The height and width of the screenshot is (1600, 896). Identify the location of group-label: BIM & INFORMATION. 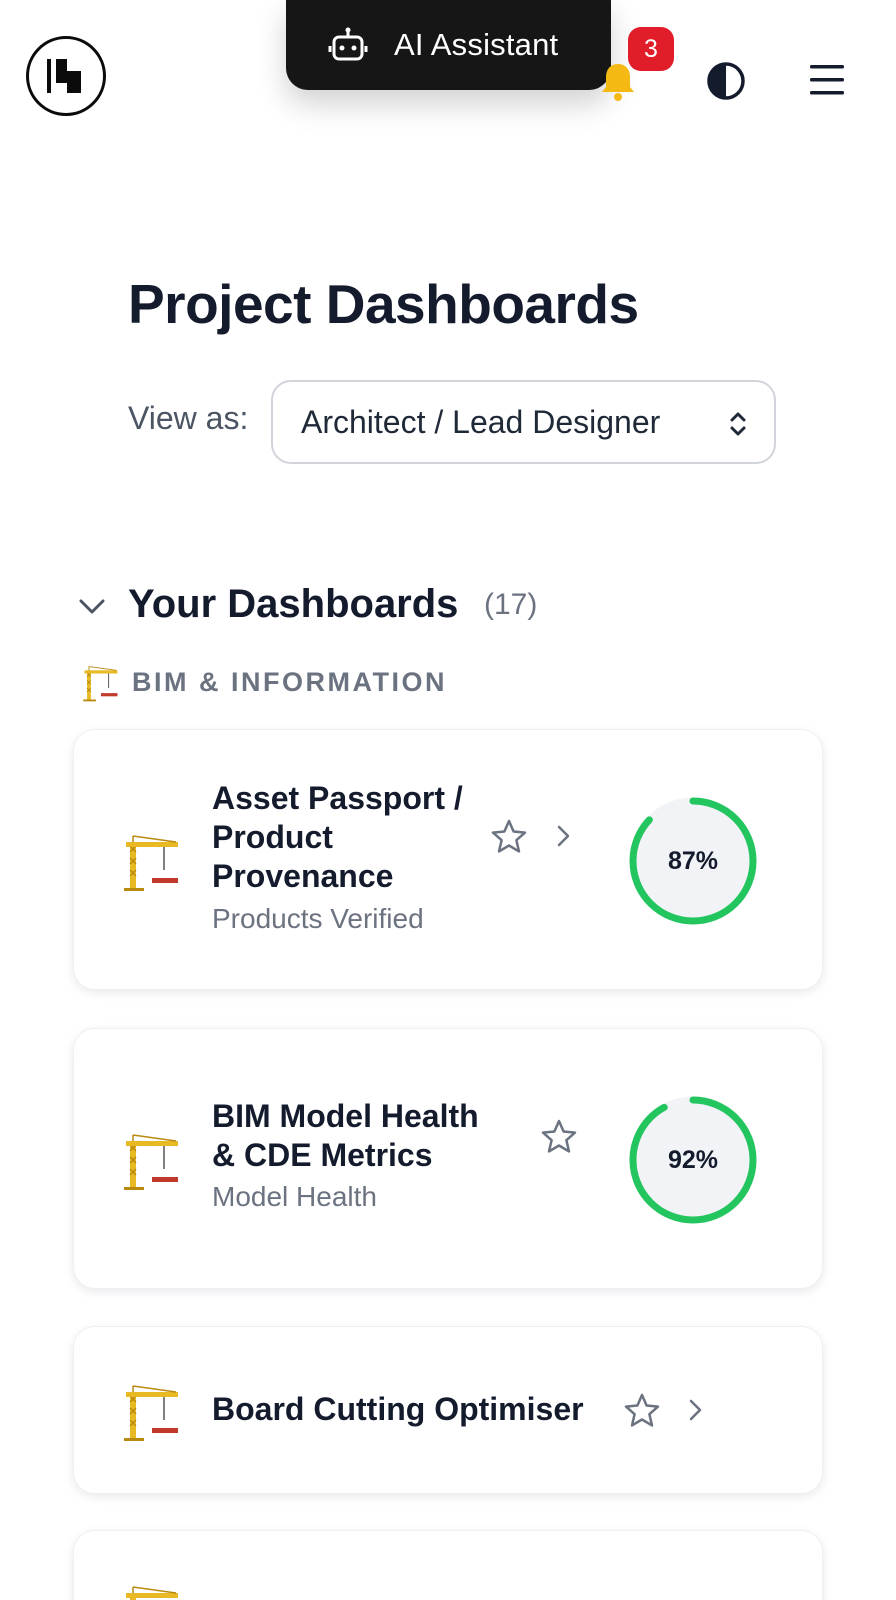
(289, 682).